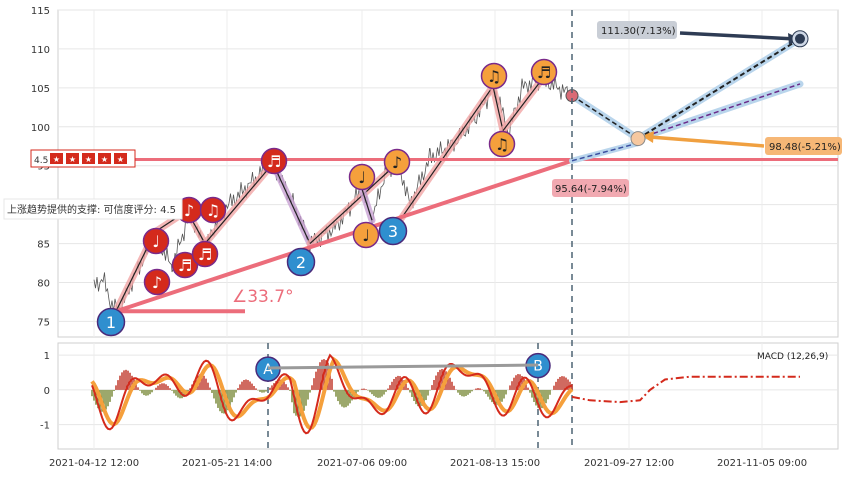 This screenshot has width=846, height=478. I want to click on star-icon-4: ★, so click(120, 159).